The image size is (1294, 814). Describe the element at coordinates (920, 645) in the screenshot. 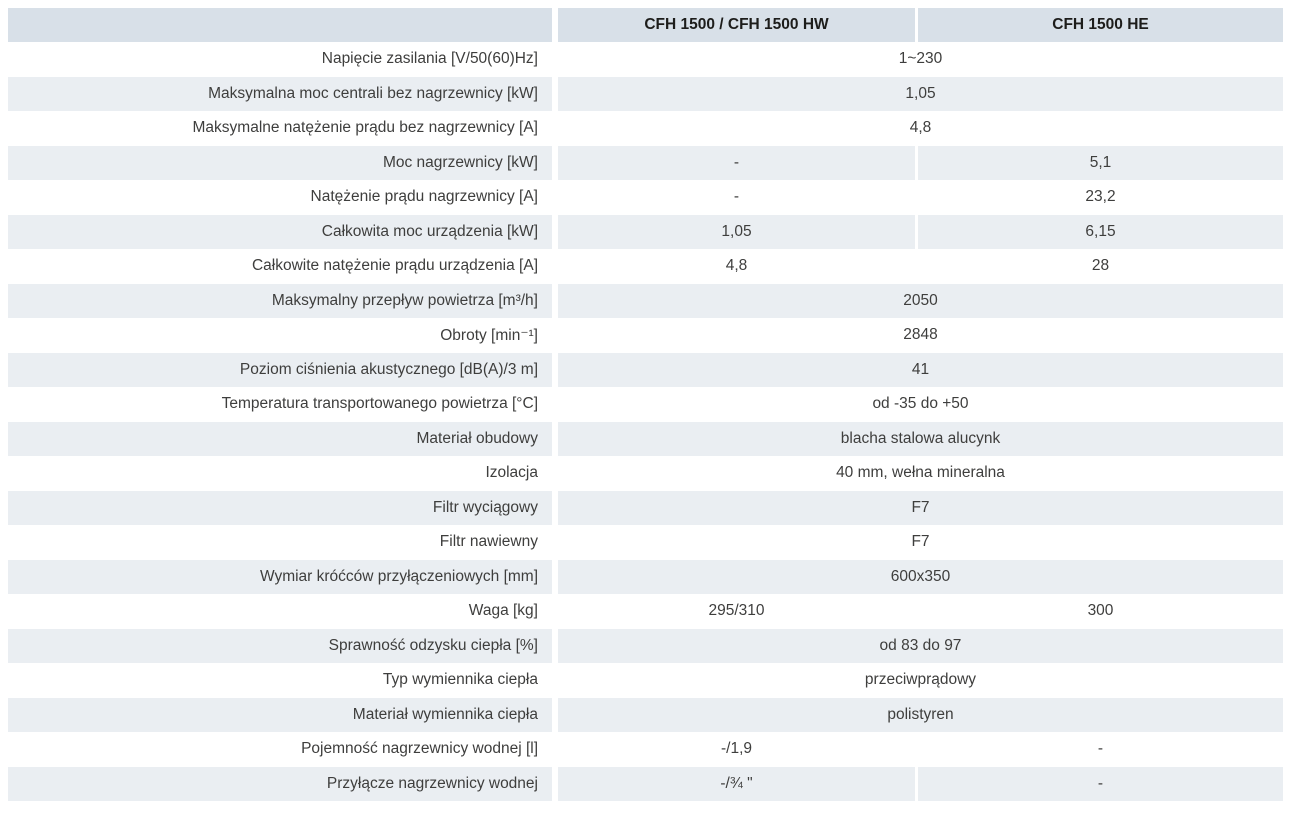

I see `value-cell-merged: od 83 do 97` at that location.